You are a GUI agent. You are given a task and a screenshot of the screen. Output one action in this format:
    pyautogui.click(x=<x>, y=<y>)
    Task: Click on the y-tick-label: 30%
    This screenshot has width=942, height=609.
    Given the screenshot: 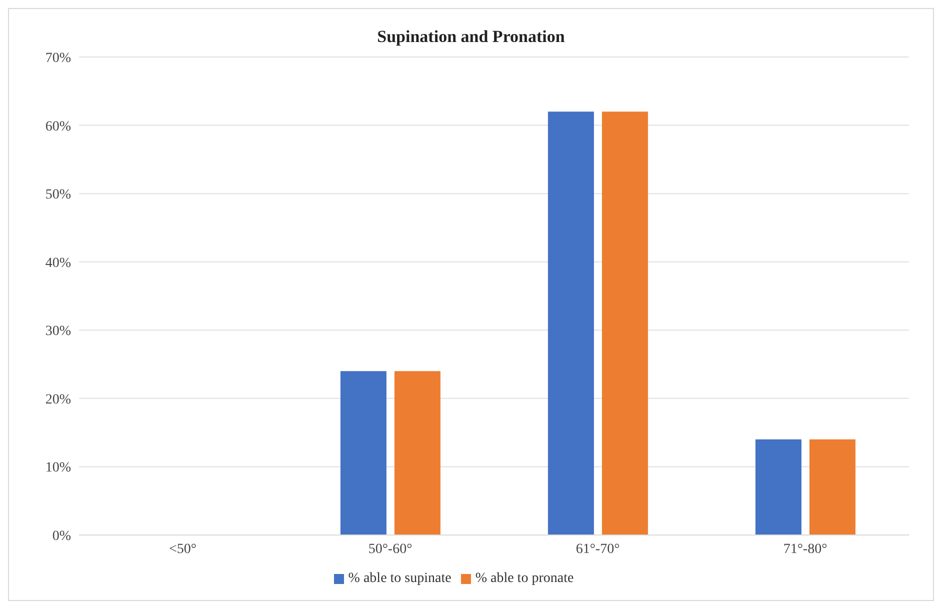 What is the action you would take?
    pyautogui.click(x=58, y=332)
    